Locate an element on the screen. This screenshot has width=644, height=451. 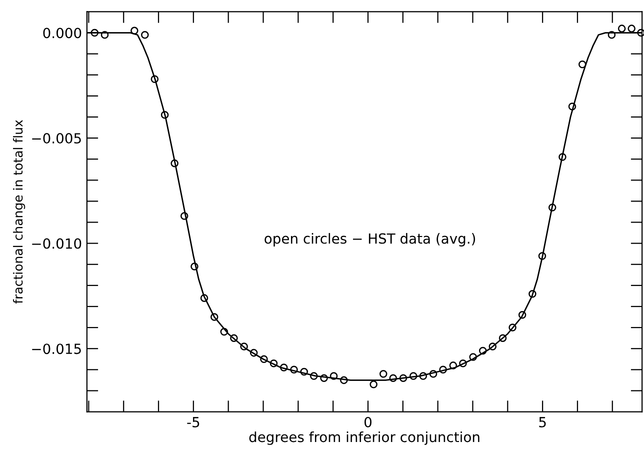
annotation: open circles − HST data (avg.) is located at coordinates (370, 239).